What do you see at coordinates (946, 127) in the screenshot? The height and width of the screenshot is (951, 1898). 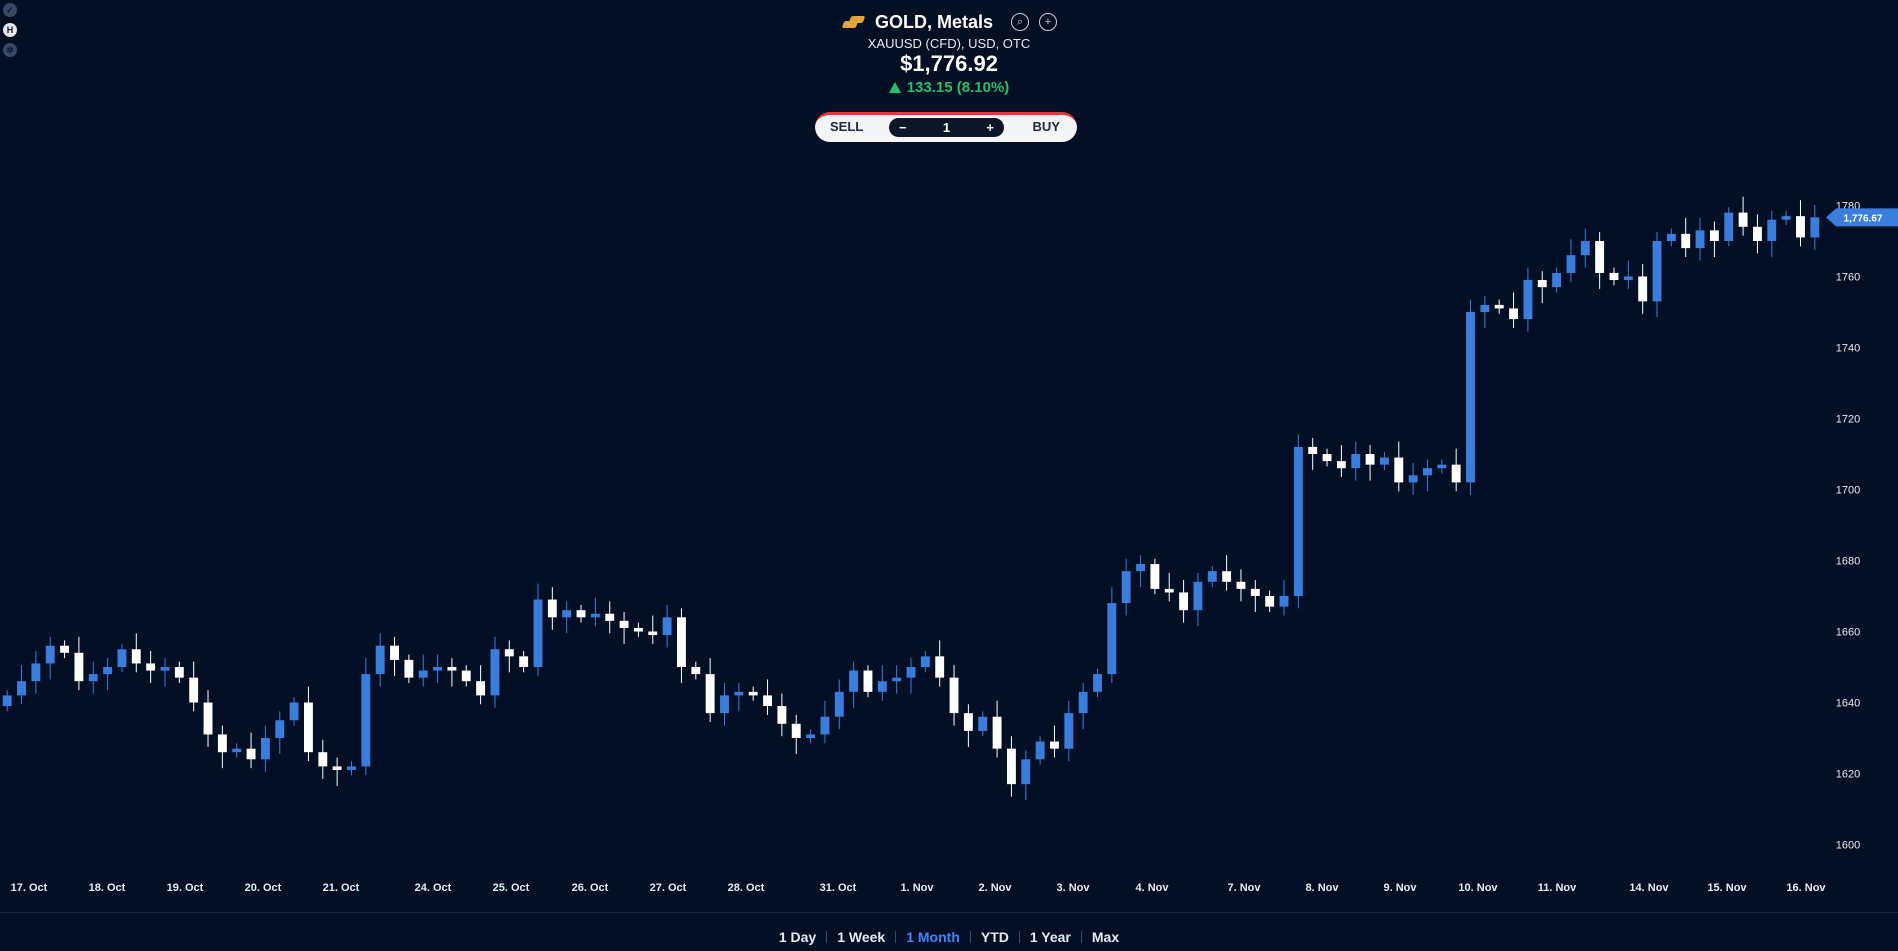 I see `quantity-value: 1` at bounding box center [946, 127].